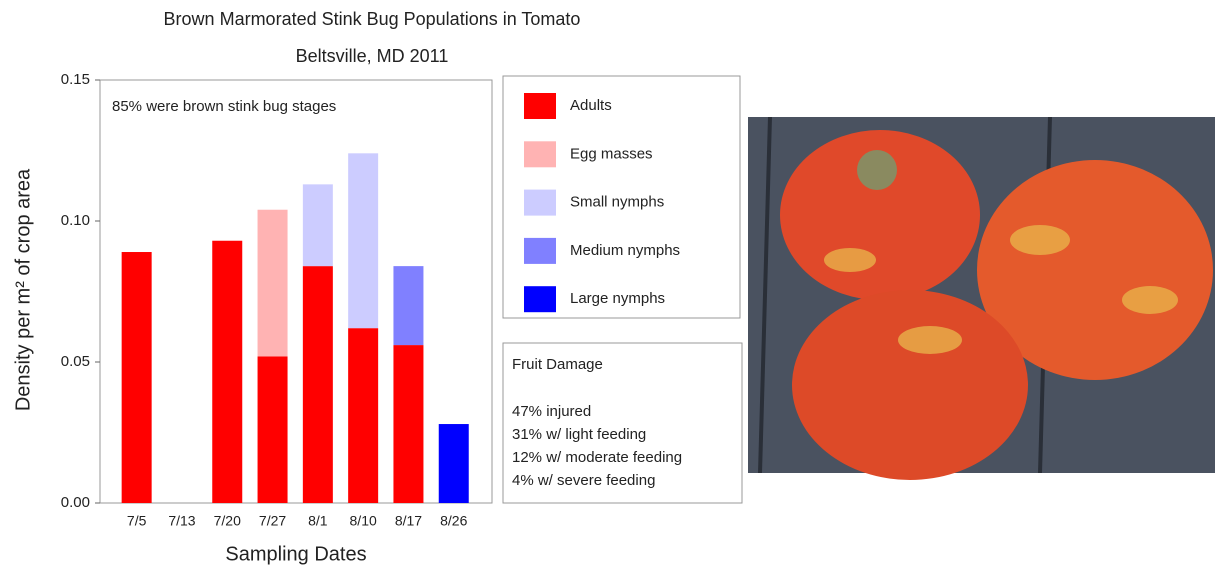 Image resolution: width=1215 pixels, height=574 pixels. I want to click on y-tick-label: 0.00, so click(75, 502).